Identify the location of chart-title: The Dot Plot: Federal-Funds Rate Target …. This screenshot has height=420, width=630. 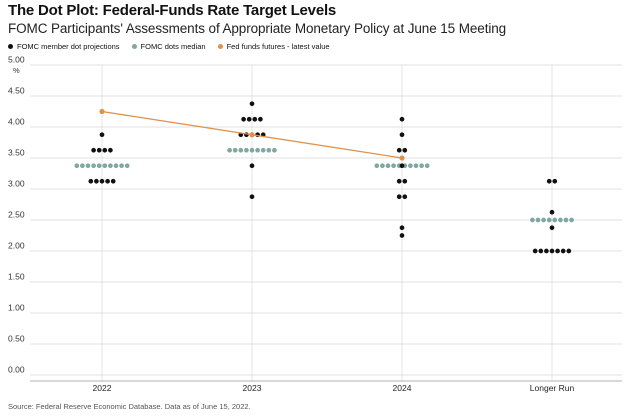
(172, 10).